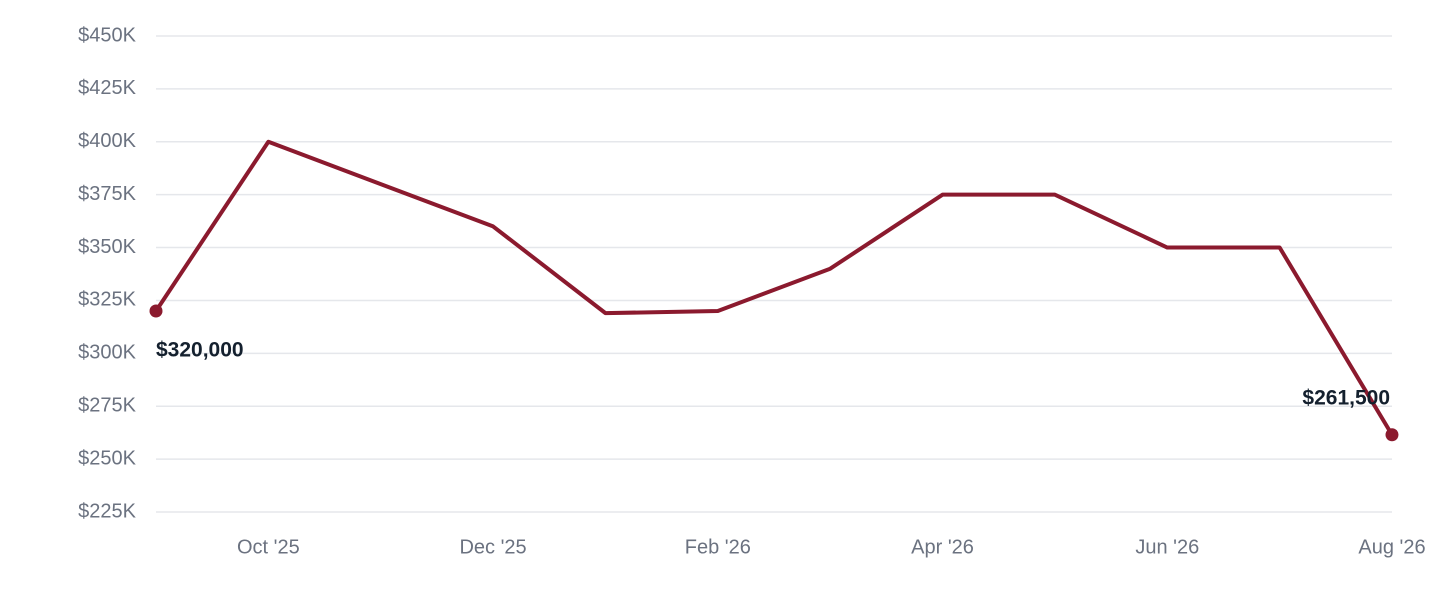 The height and width of the screenshot is (600, 1440). Describe the element at coordinates (1346, 397) in the screenshot. I see `value-label: $261,500` at that location.